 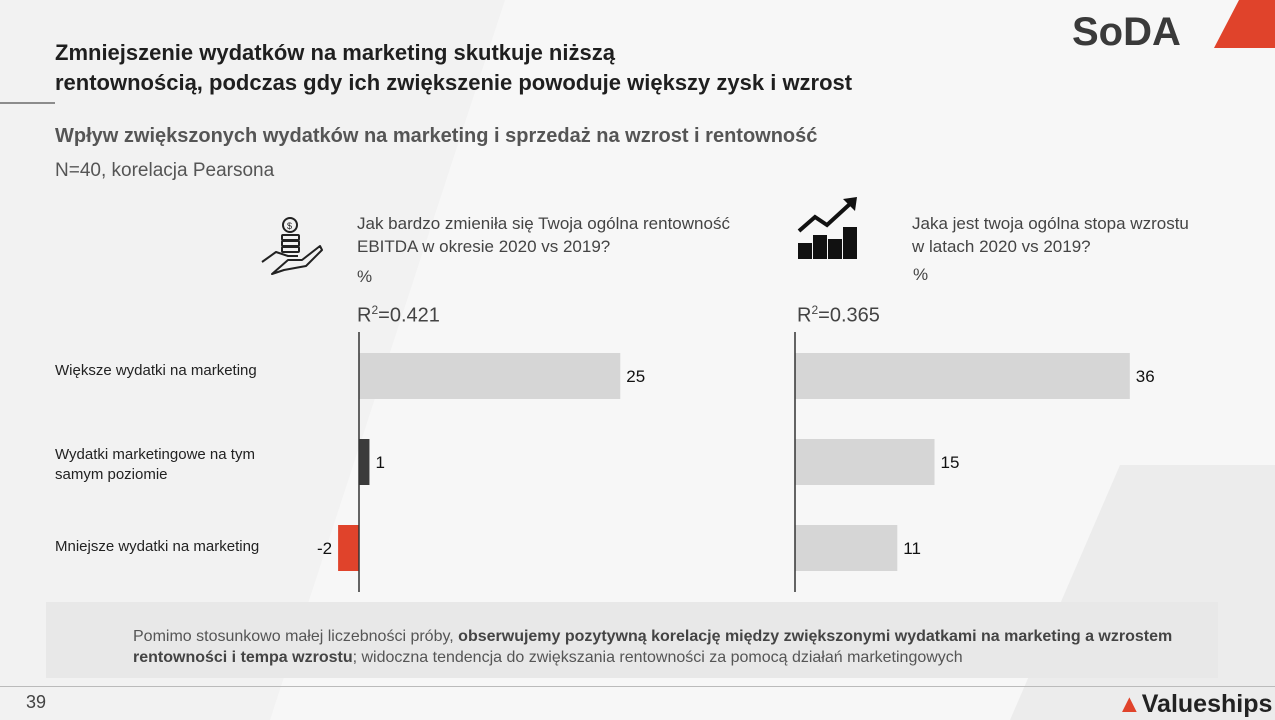 I want to click on left-question-line2: EBITDA w okresie 2020 vs 2019?, so click(x=484, y=246).